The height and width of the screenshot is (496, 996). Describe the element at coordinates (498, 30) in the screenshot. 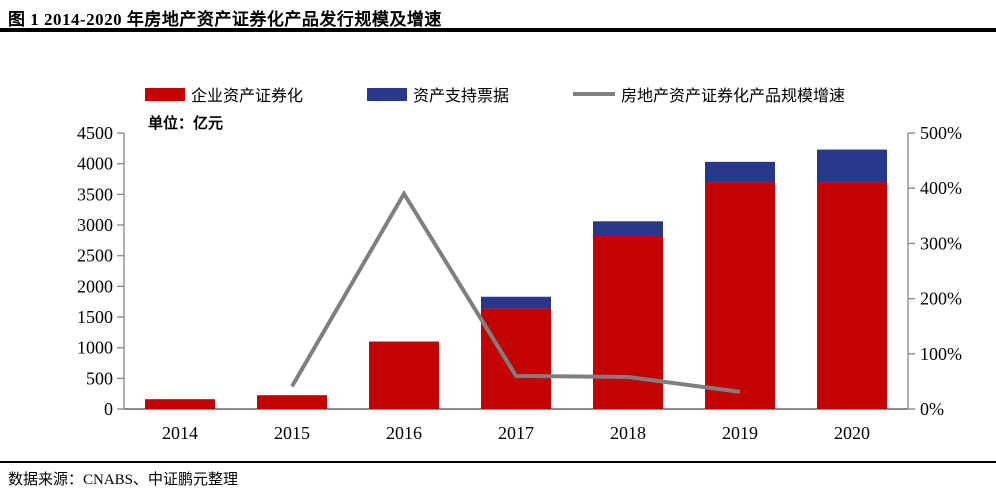

I see `title-rule` at that location.